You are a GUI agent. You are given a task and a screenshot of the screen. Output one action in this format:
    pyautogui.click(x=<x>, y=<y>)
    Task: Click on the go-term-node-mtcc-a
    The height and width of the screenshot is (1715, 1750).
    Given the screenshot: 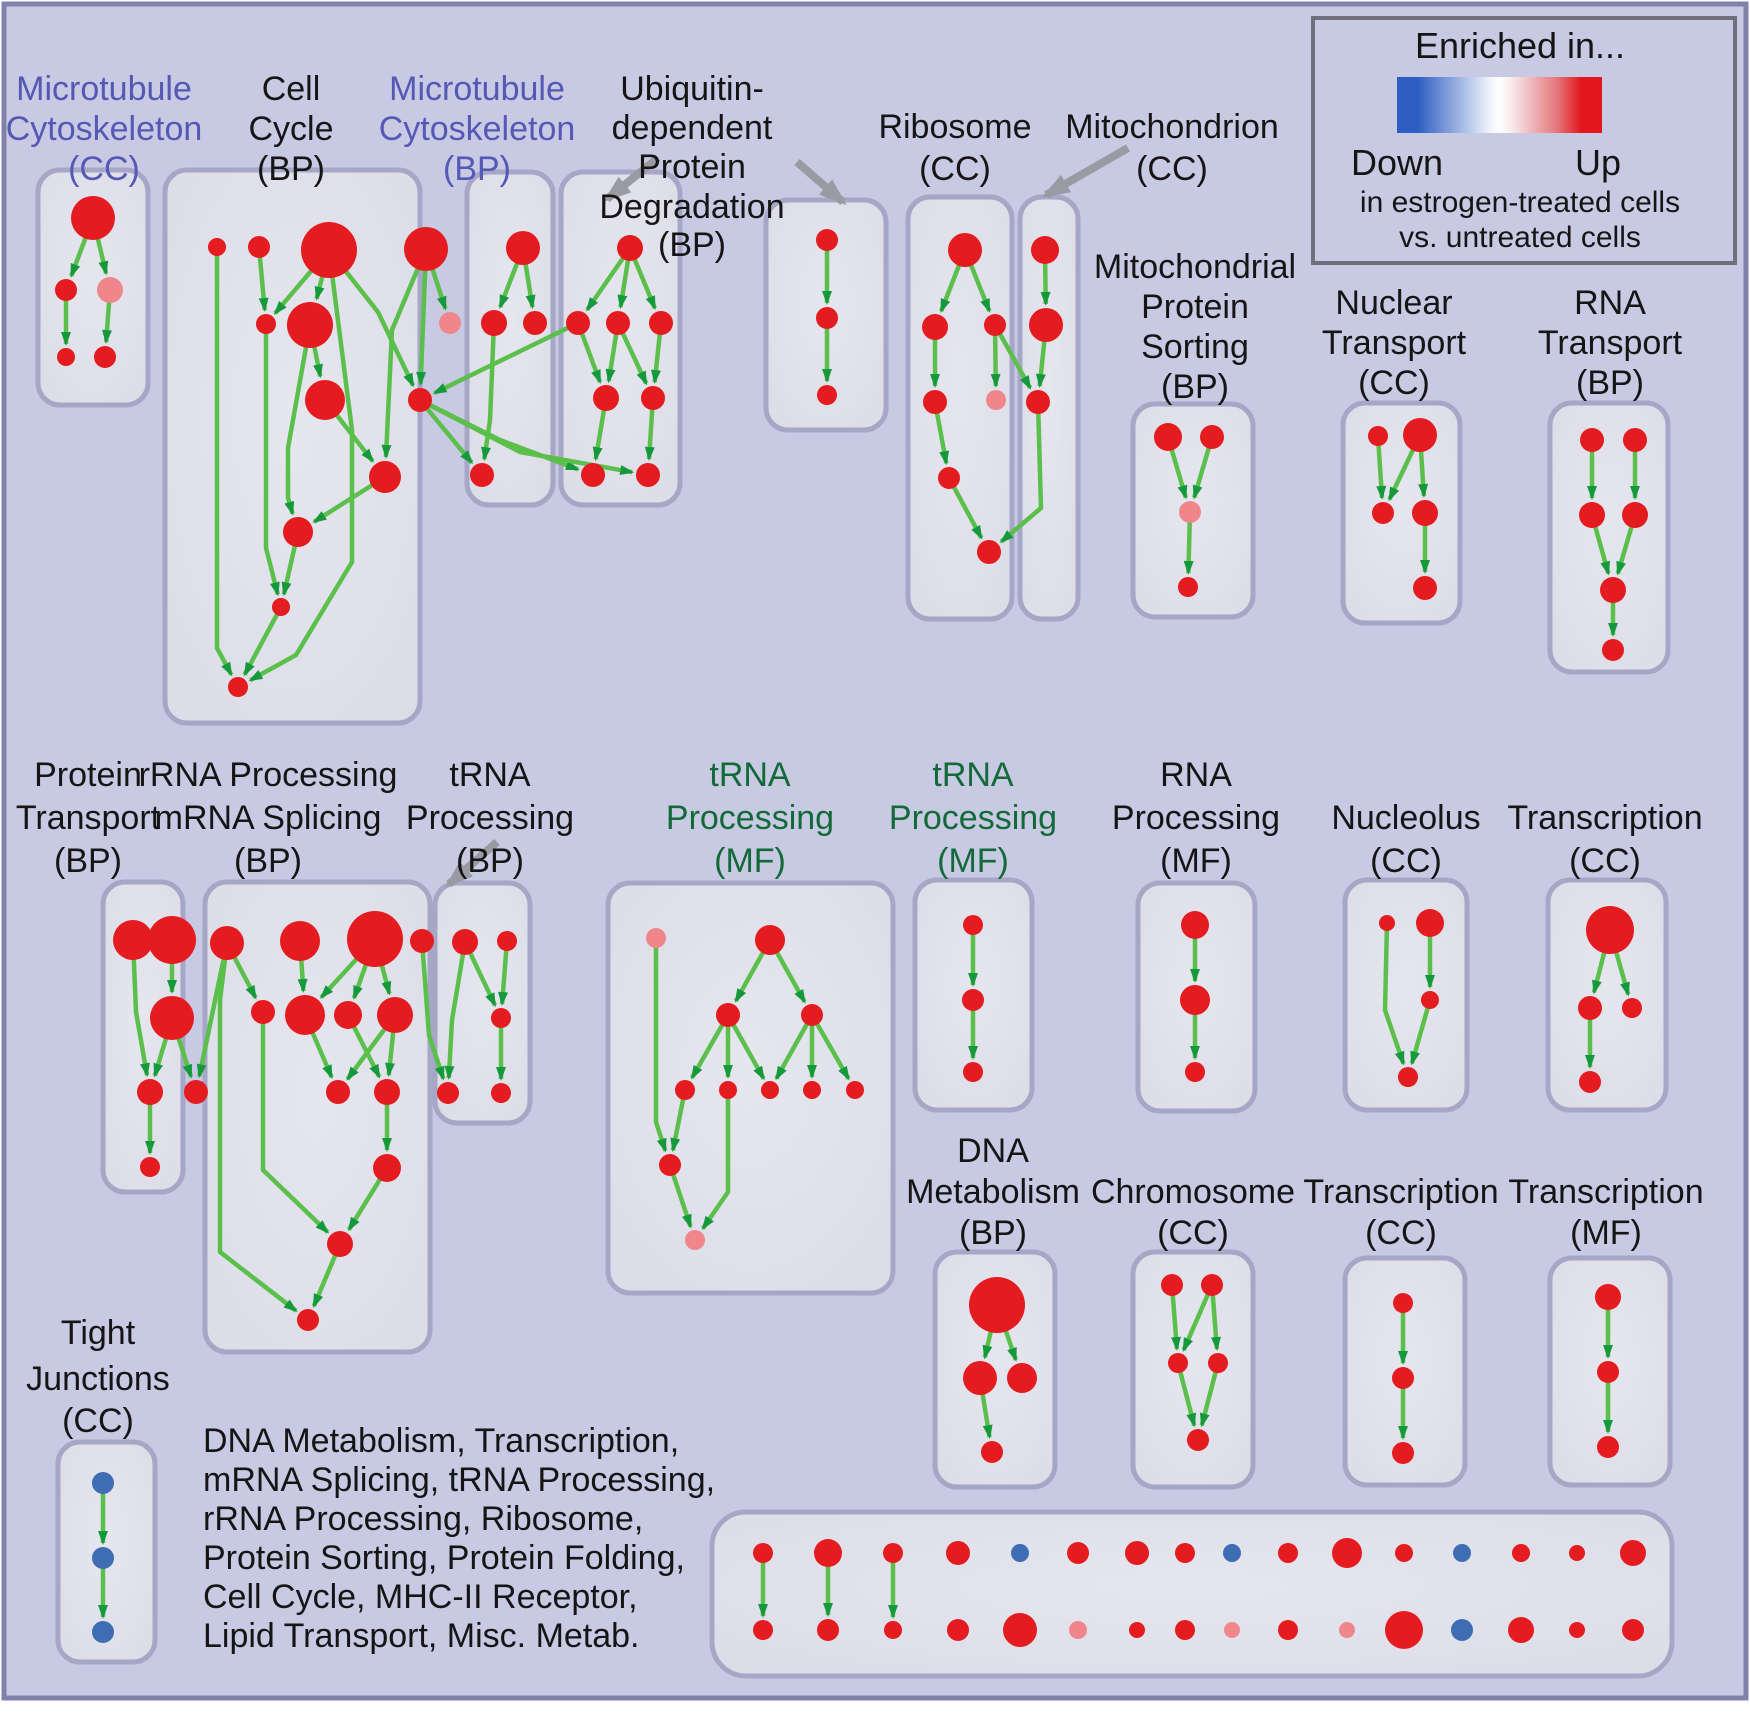 What is the action you would take?
    pyautogui.click(x=93, y=218)
    